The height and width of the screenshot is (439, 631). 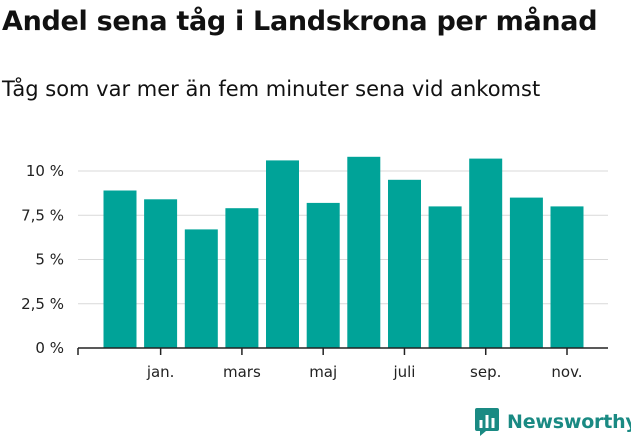 What do you see at coordinates (569, 422) in the screenshot?
I see `brand-name: Newsworthy` at bounding box center [569, 422].